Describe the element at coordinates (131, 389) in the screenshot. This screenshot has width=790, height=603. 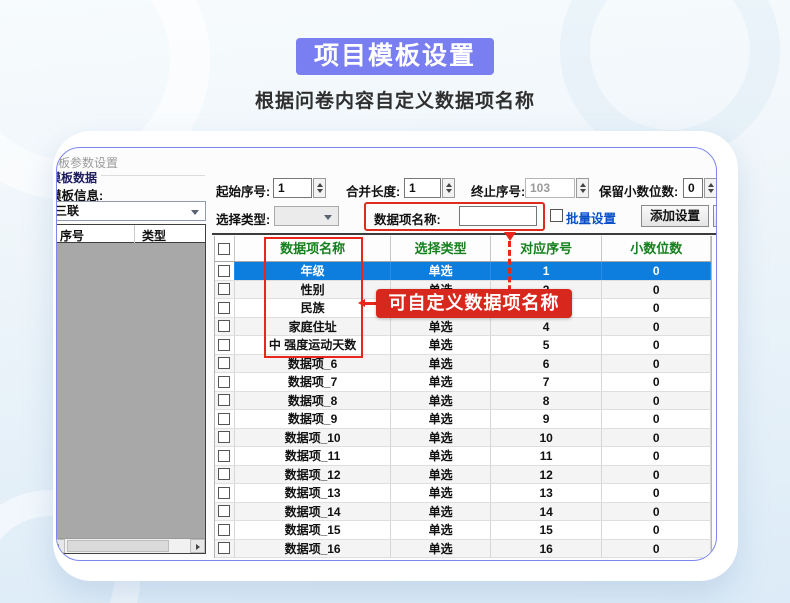
I see `template-item-list: 序号 类型` at that location.